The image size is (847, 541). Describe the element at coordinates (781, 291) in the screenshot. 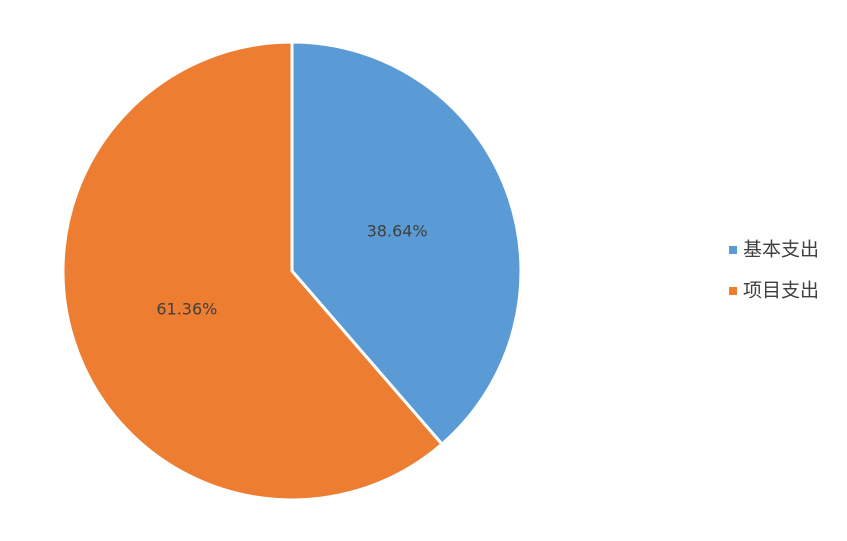

I see `legend-text: 项目支出` at that location.